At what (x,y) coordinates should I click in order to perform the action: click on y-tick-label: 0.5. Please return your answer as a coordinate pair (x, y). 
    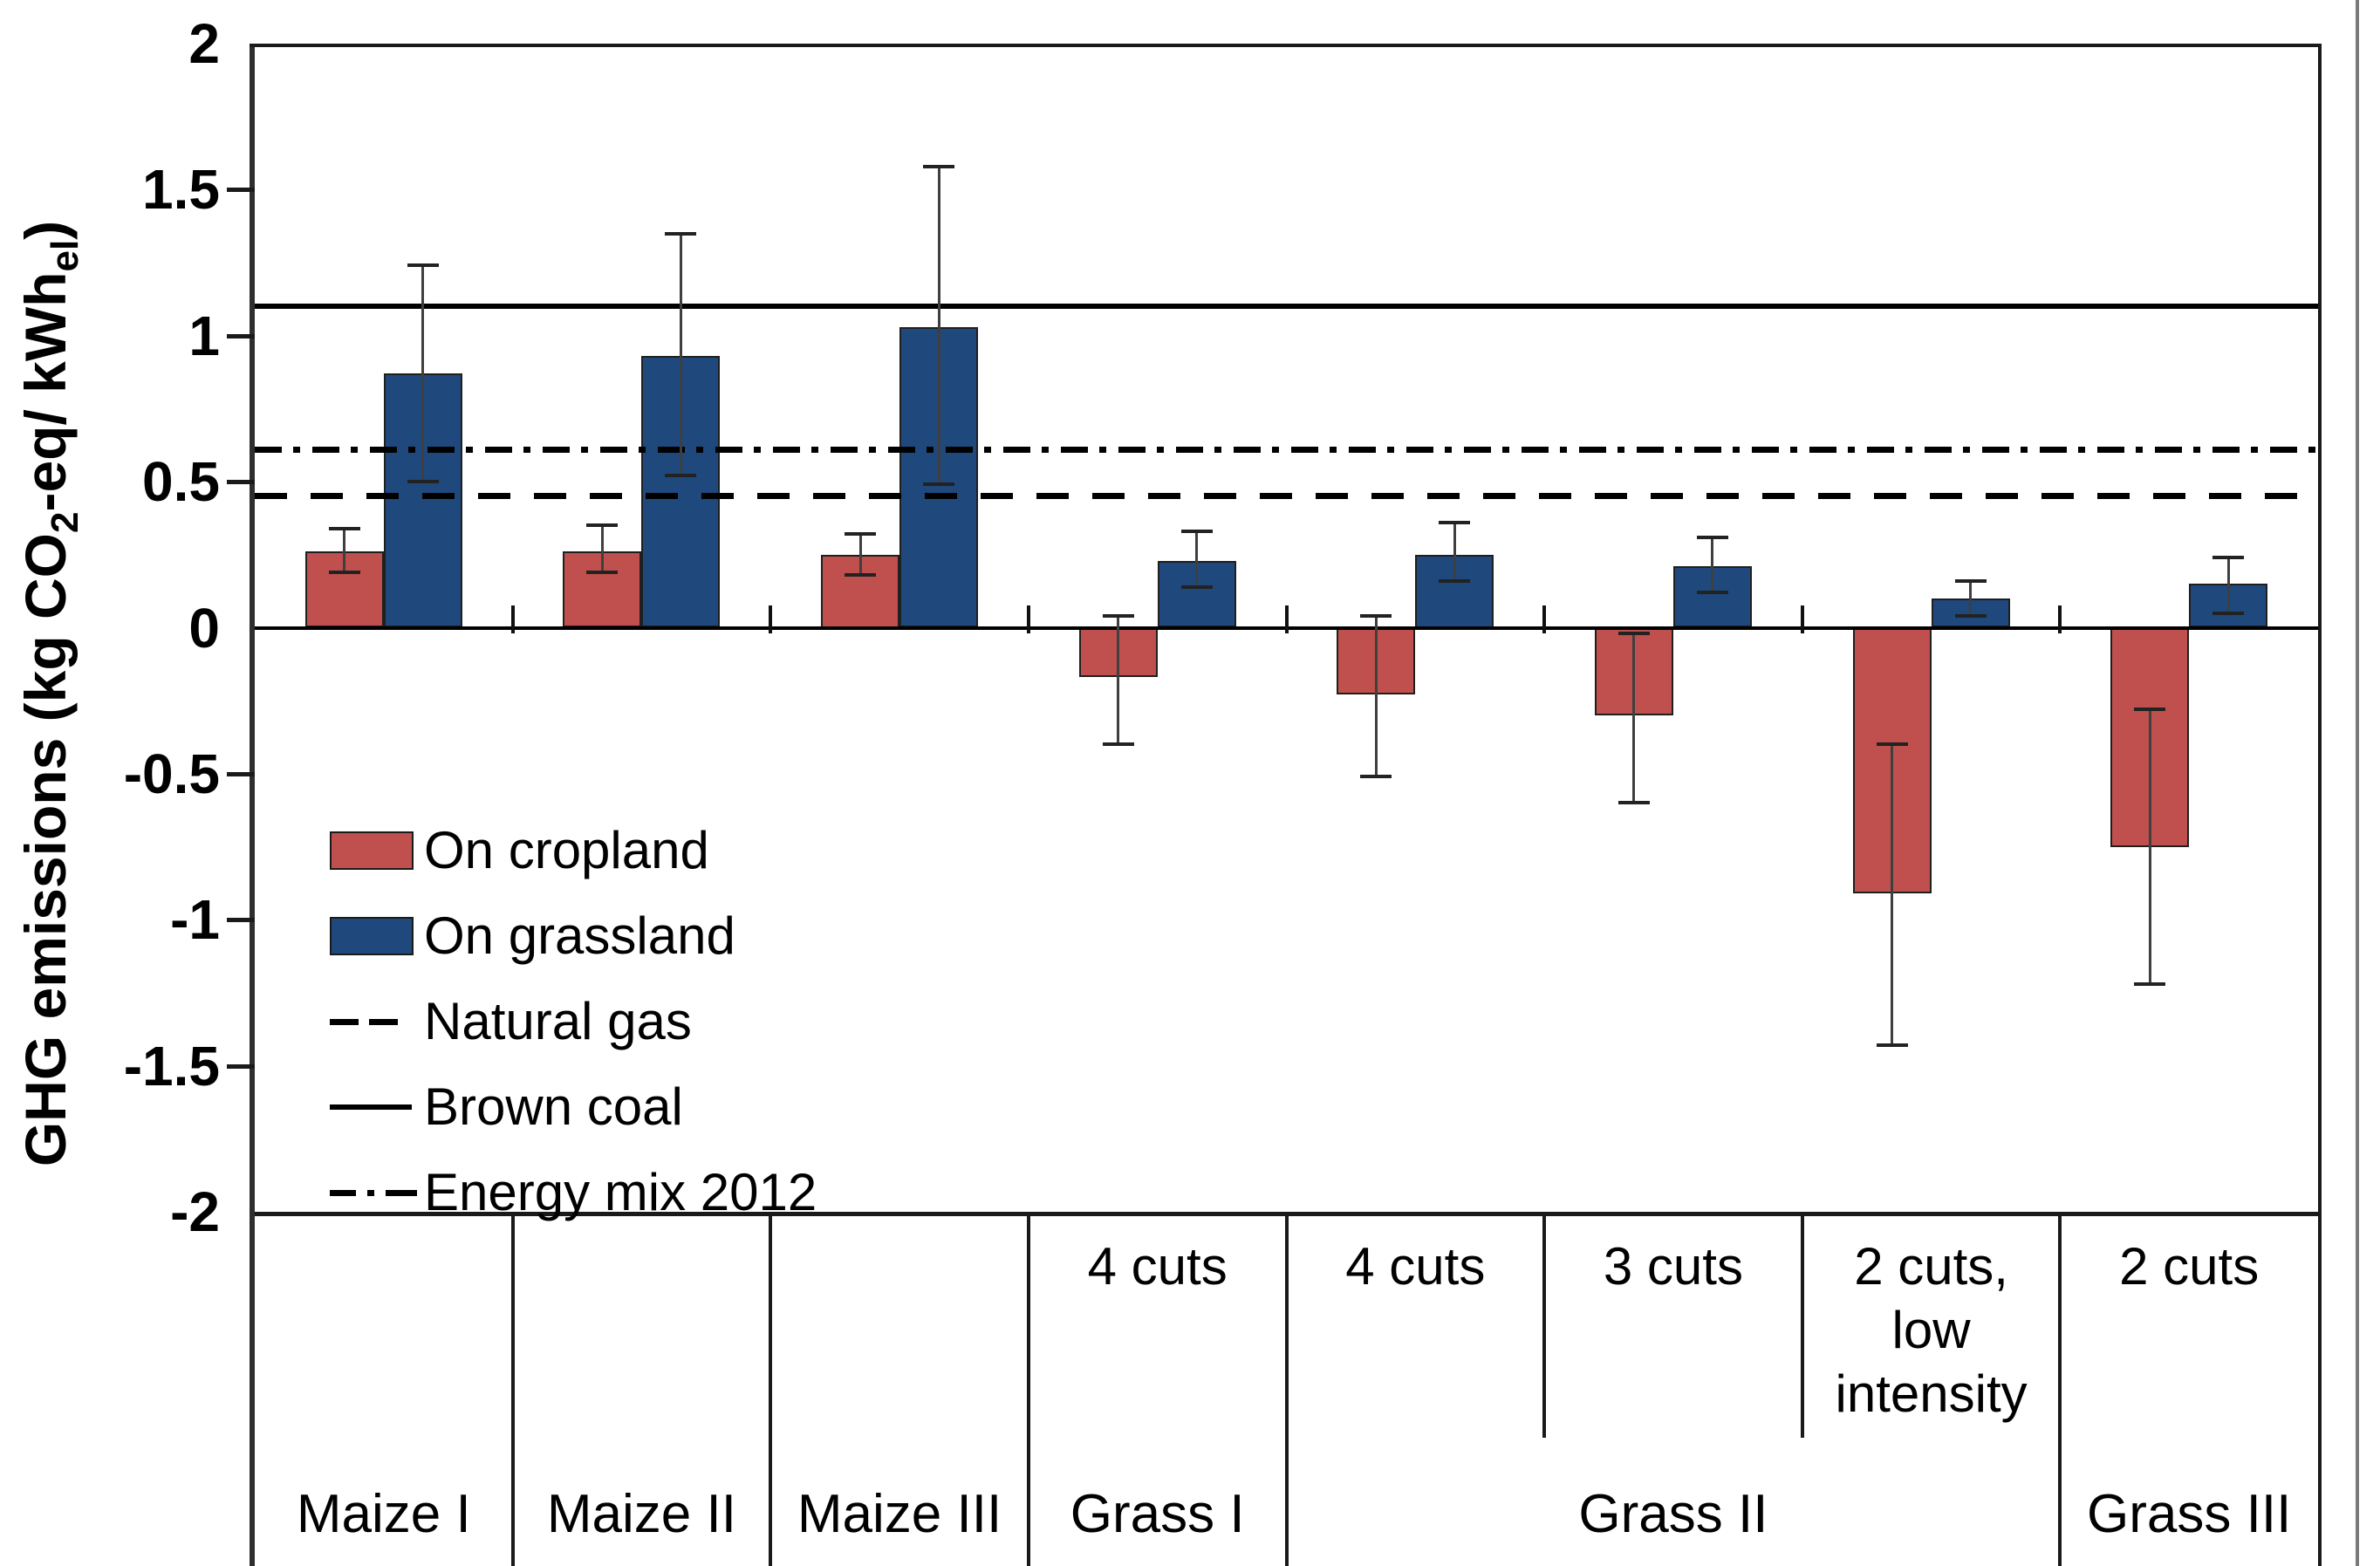
    Looking at the image, I should click on (181, 482).